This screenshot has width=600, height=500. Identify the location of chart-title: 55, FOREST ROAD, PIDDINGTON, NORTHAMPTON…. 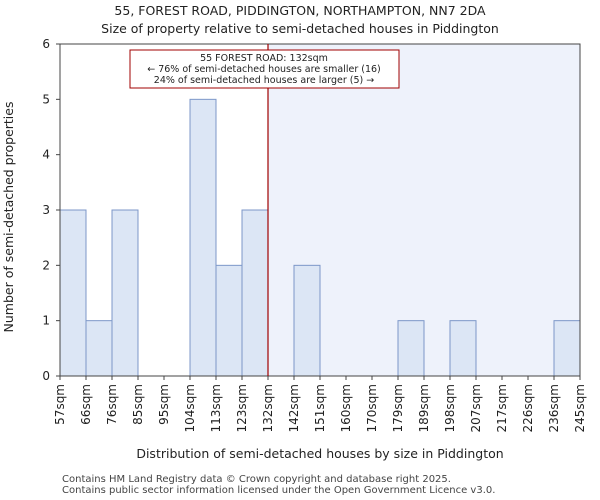
(300, 10).